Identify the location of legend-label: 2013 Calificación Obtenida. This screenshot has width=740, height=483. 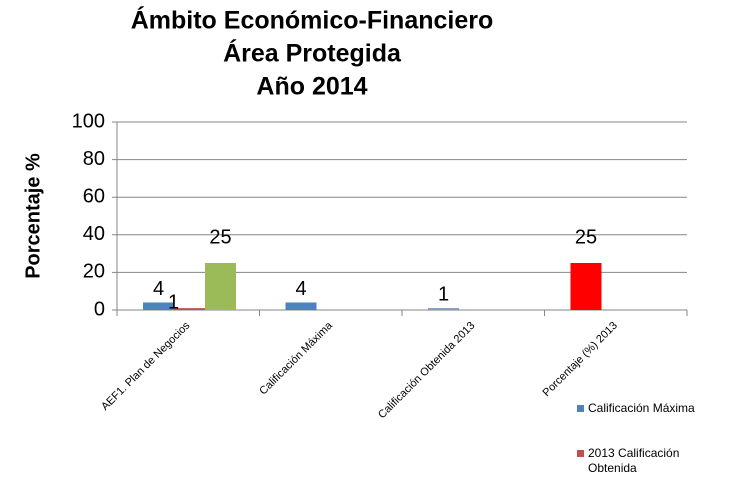
(634, 460).